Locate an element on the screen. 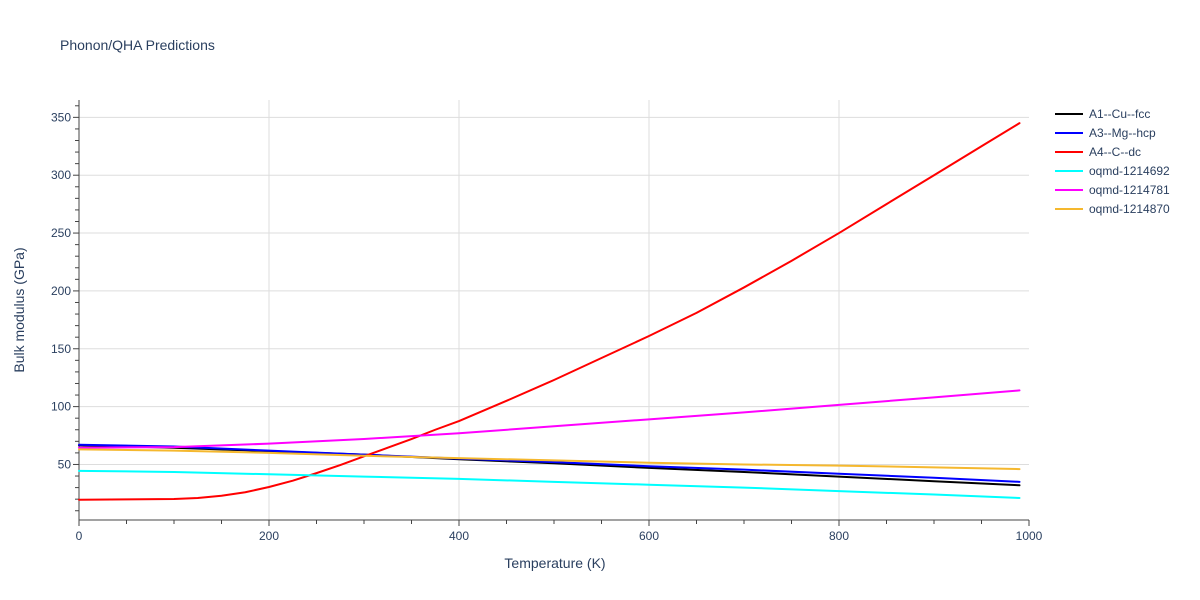  x-axis-title: Temperature (K) is located at coordinates (554, 563).